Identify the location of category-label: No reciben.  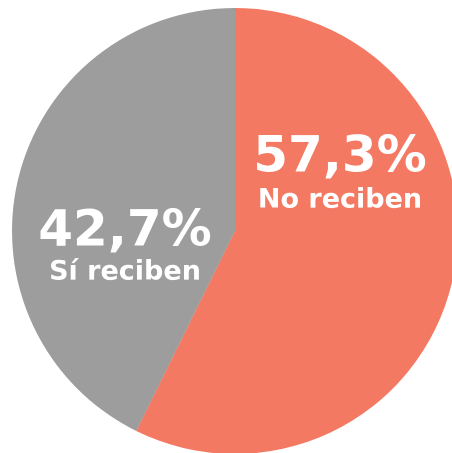
(340, 199).